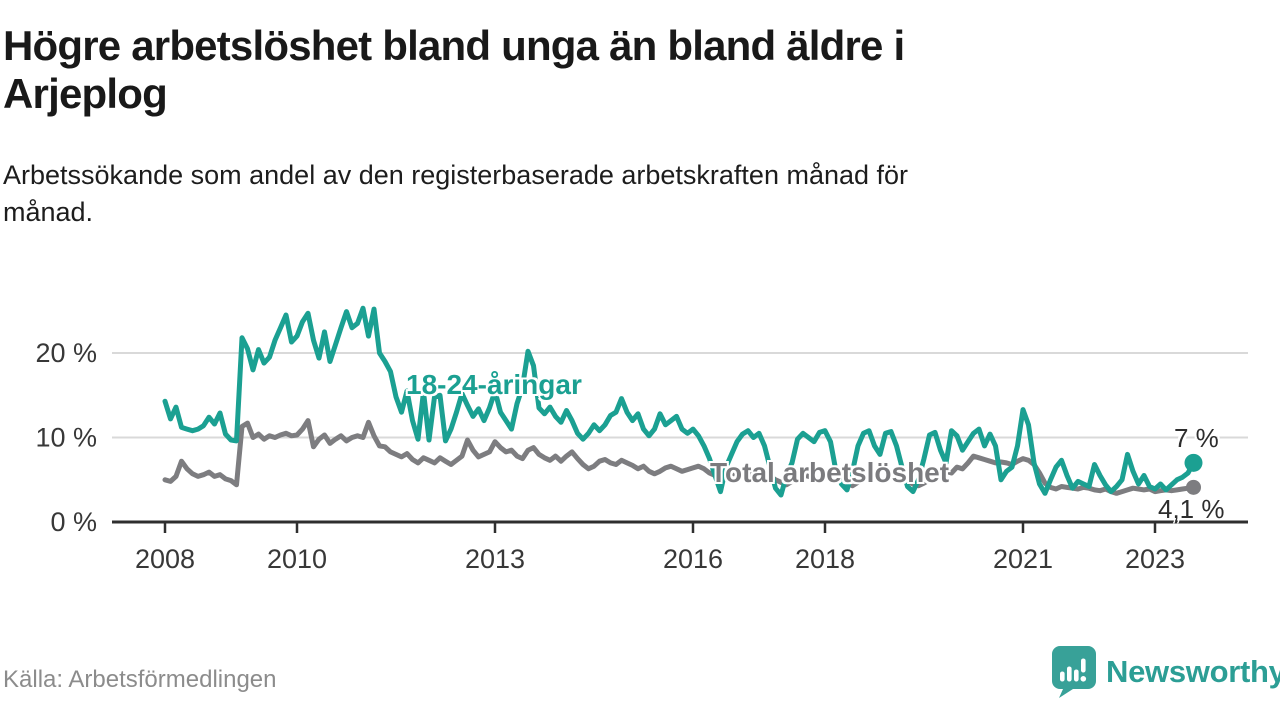 The width and height of the screenshot is (1280, 720). What do you see at coordinates (825, 559) in the screenshot?
I see `svg-text: 2018` at bounding box center [825, 559].